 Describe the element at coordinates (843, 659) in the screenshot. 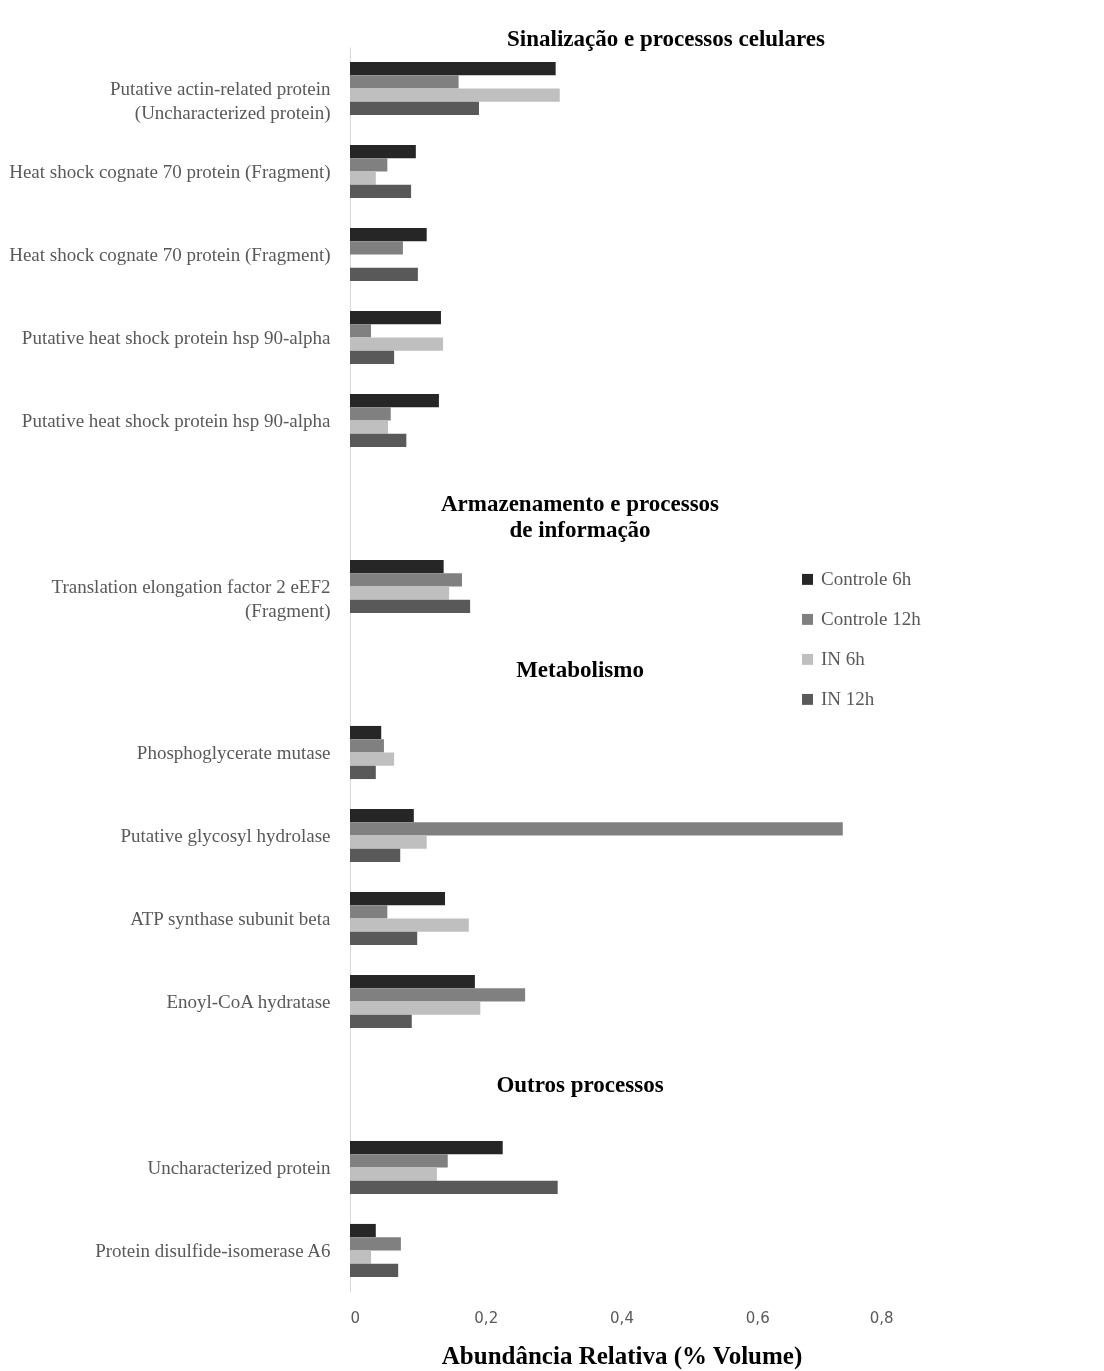

I see `legend-label: IN 6h` at that location.